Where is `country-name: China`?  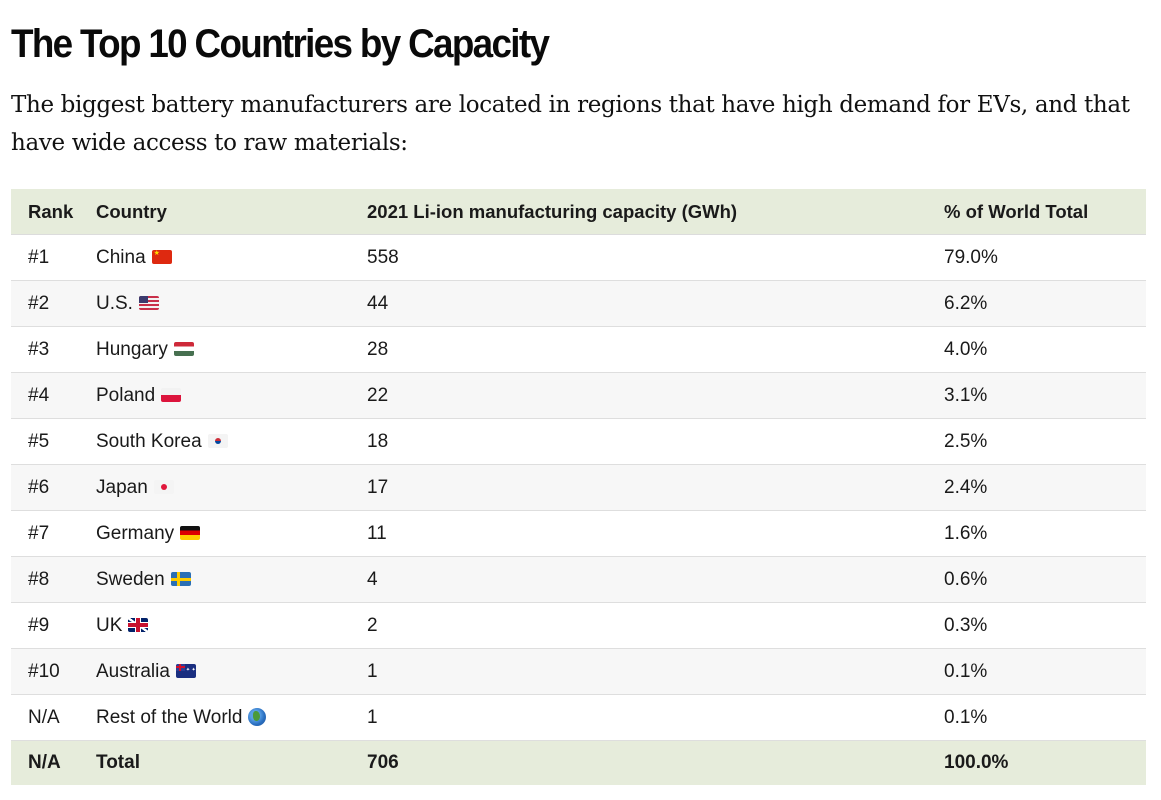
country-name: China is located at coordinates (121, 257).